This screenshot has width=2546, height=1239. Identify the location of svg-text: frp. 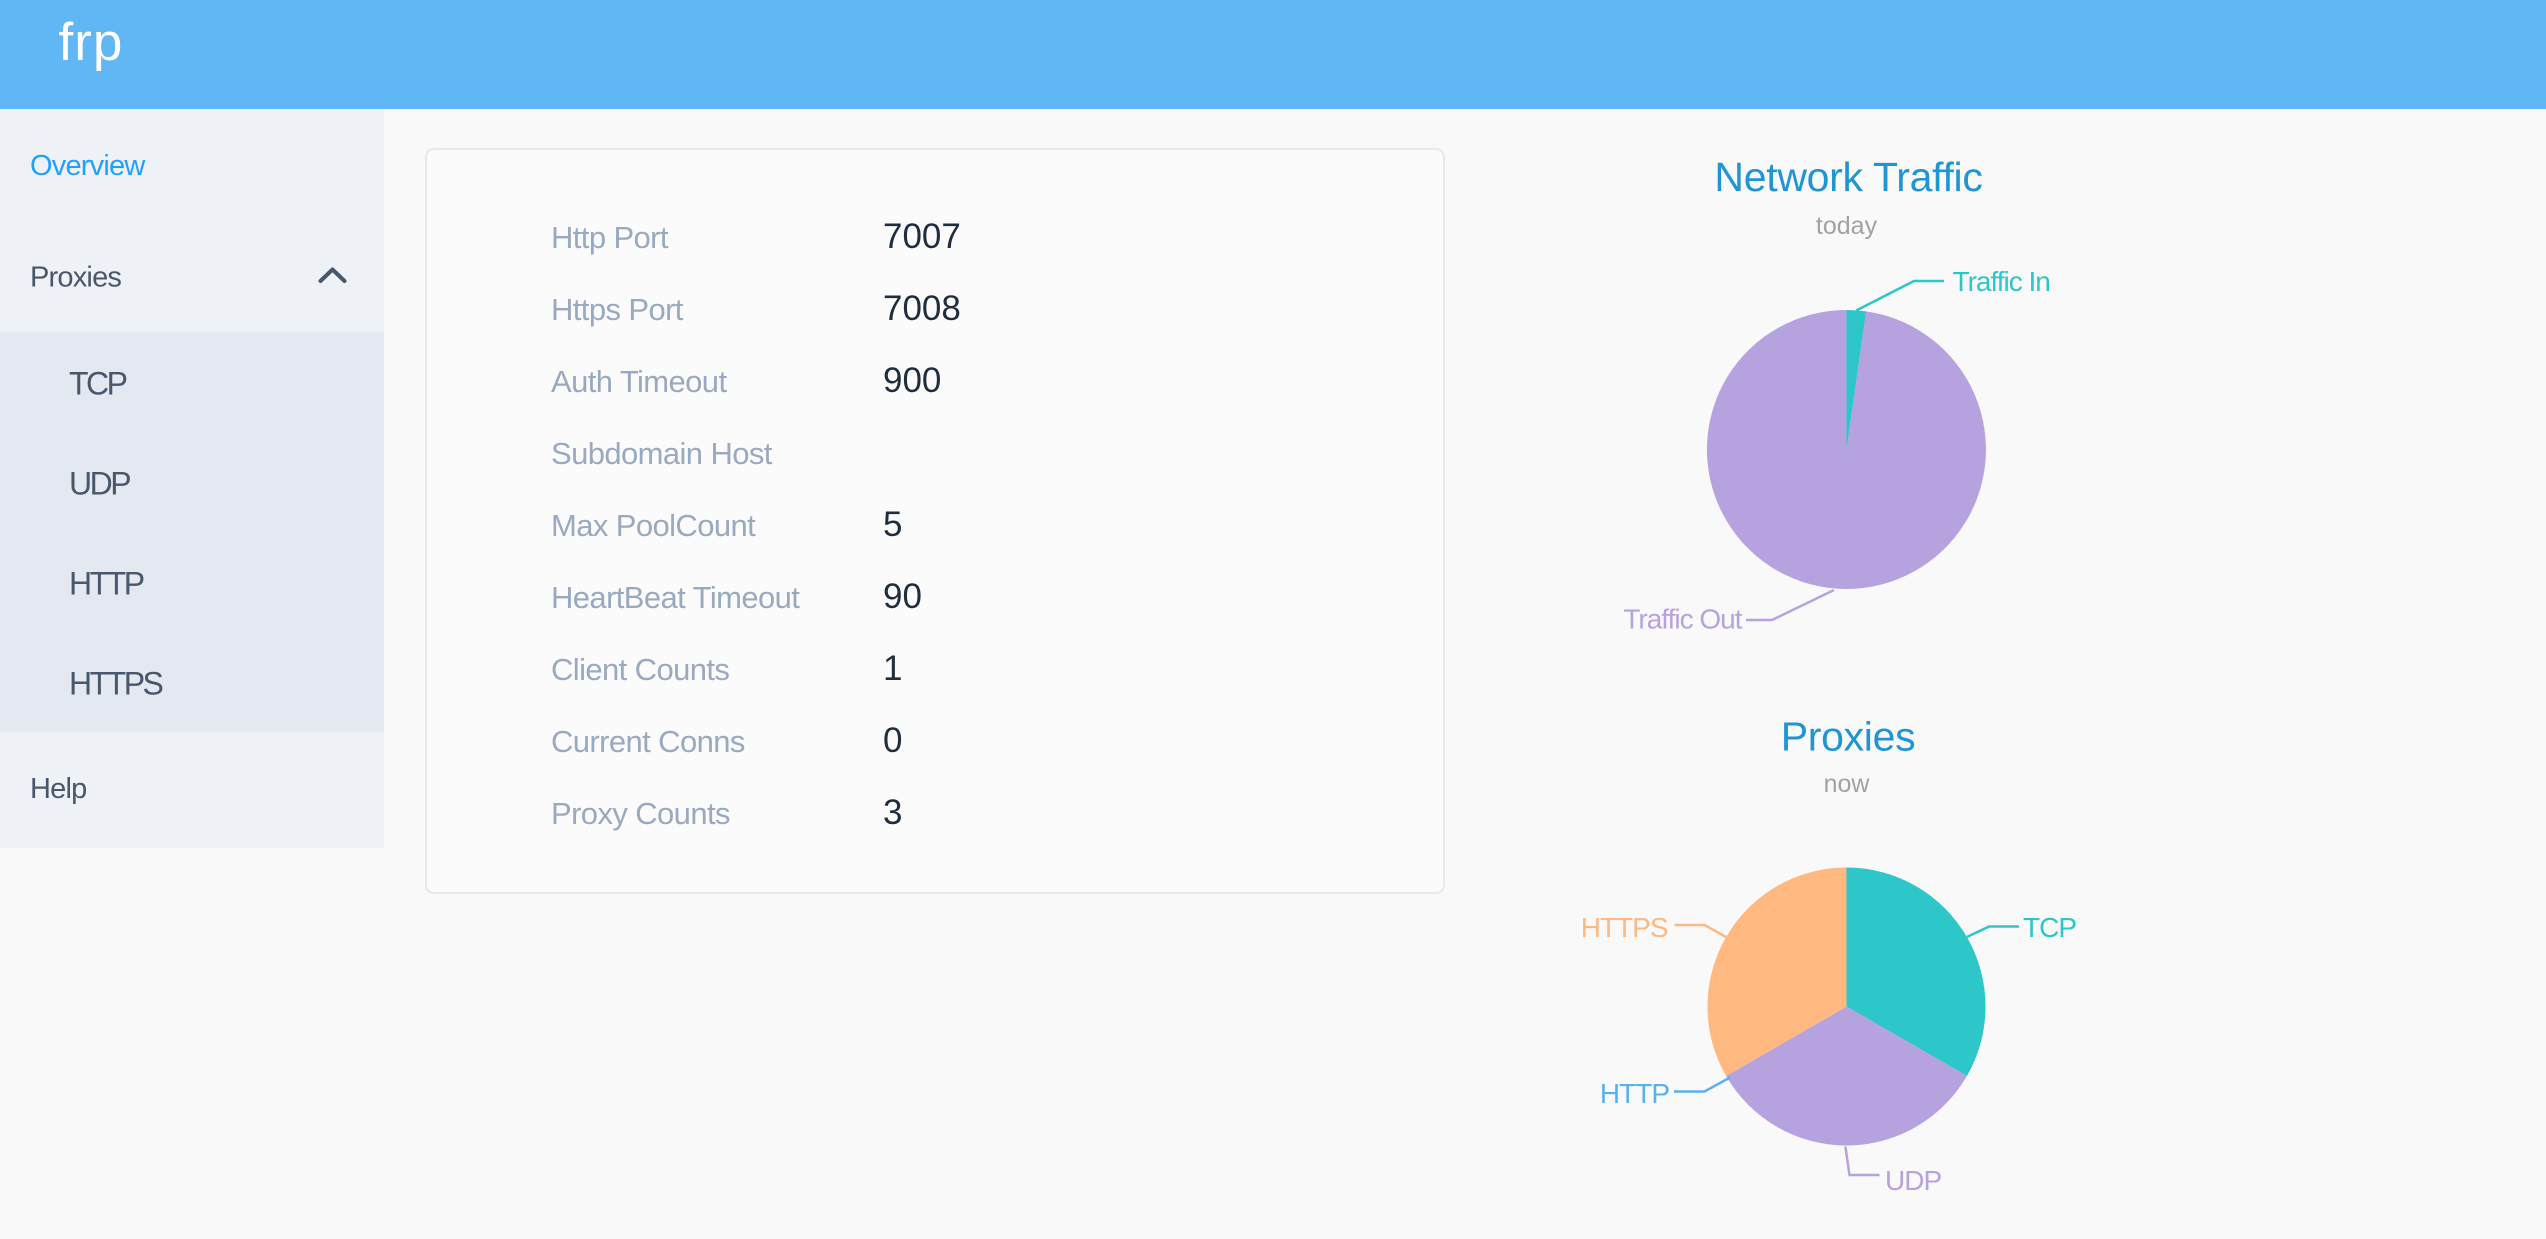
(91, 42).